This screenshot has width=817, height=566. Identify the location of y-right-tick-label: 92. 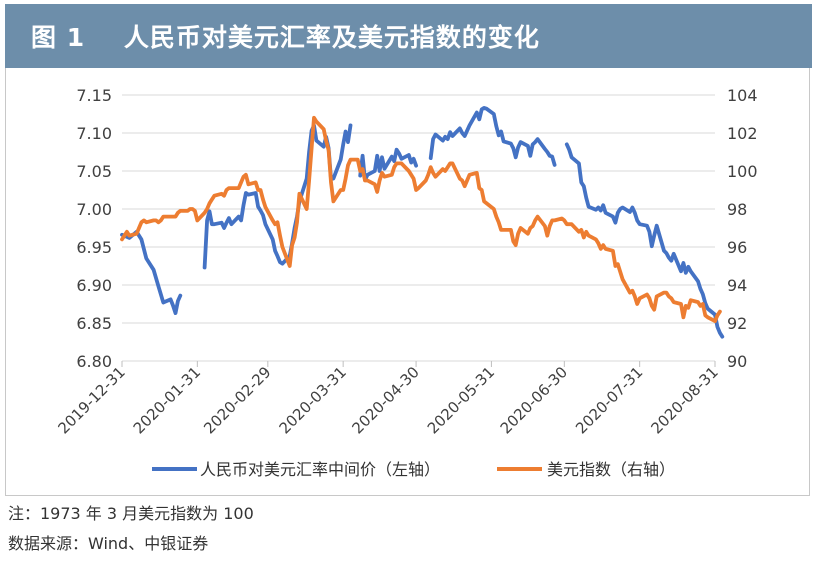
(737, 323).